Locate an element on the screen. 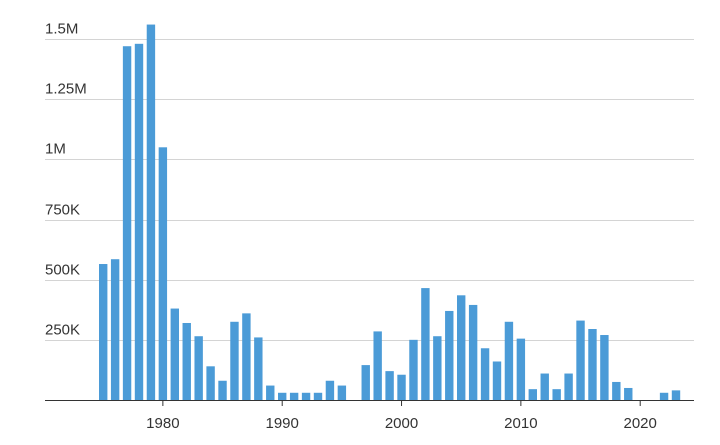 Image resolution: width=720 pixels, height=445 pixels. bar-2001 is located at coordinates (413, 369).